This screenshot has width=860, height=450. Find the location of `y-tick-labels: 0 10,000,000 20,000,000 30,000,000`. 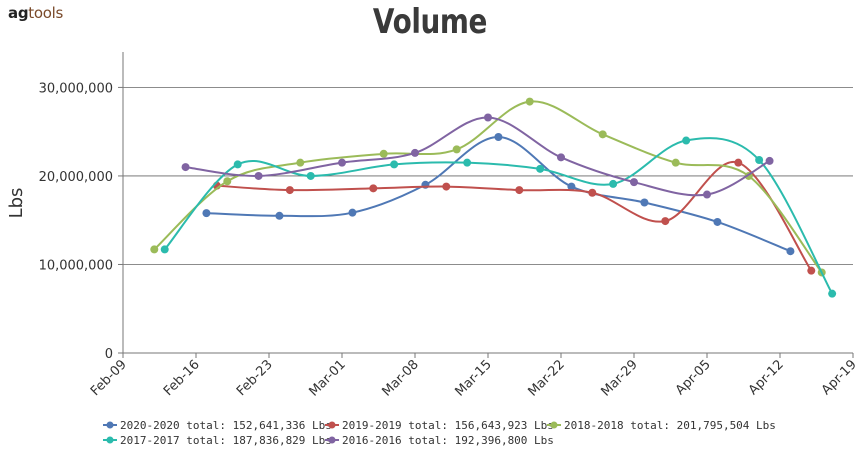

y-tick-labels: 0 10,000,000 20,000,000 30,000,000 is located at coordinates (81, 221).